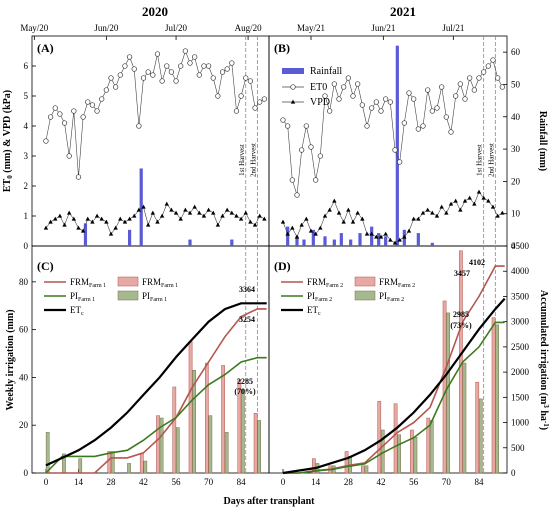 The image size is (550, 510). What do you see at coordinates (381, 482) in the screenshot?
I see `x-tick-label: 42` at bounding box center [381, 482].